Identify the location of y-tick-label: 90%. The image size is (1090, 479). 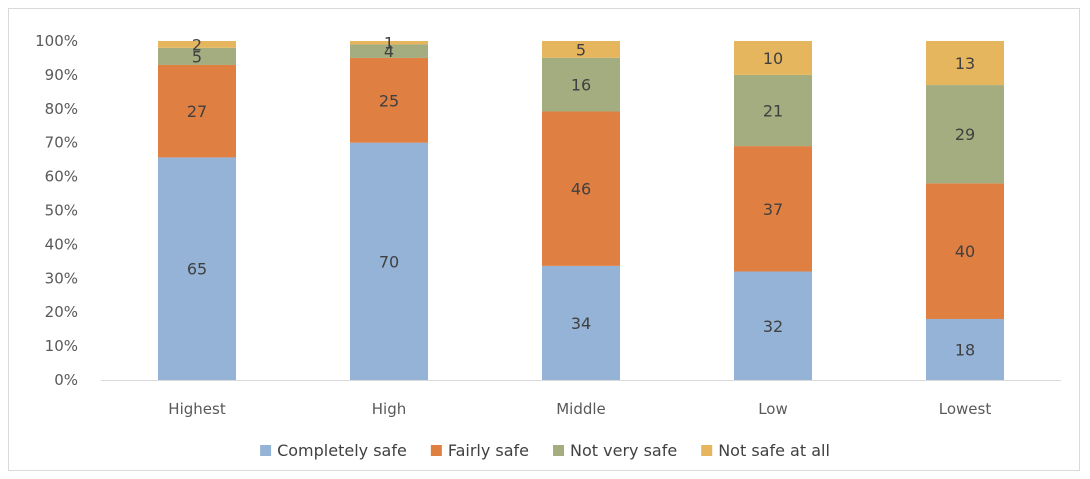
(61, 75).